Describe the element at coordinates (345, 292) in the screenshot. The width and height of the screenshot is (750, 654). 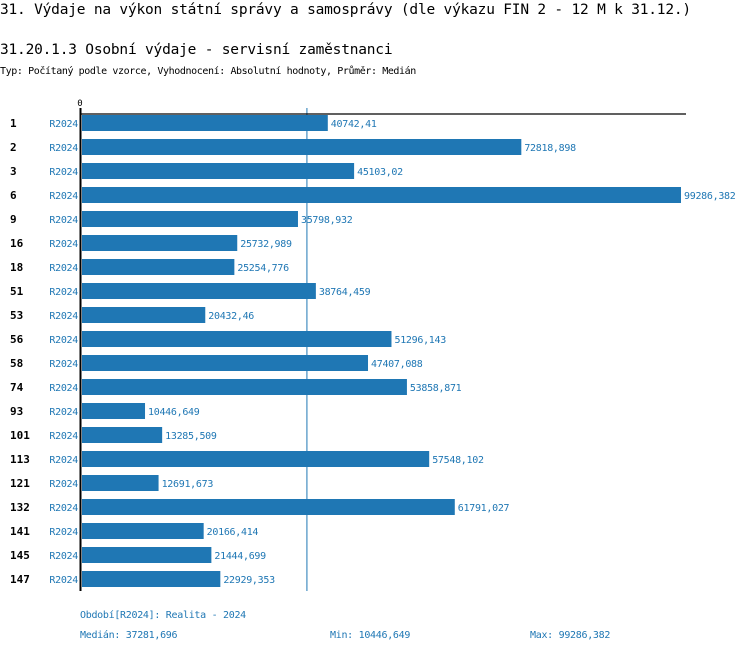
I see `value-label: 38764,459` at that location.